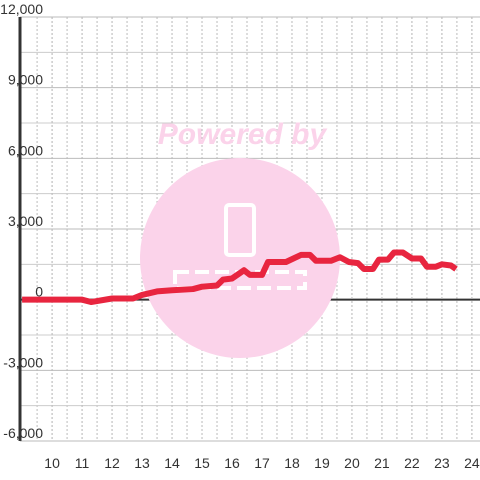 The height and width of the screenshot is (480, 480). Describe the element at coordinates (240, 277) in the screenshot. I see `line-series` at that location.